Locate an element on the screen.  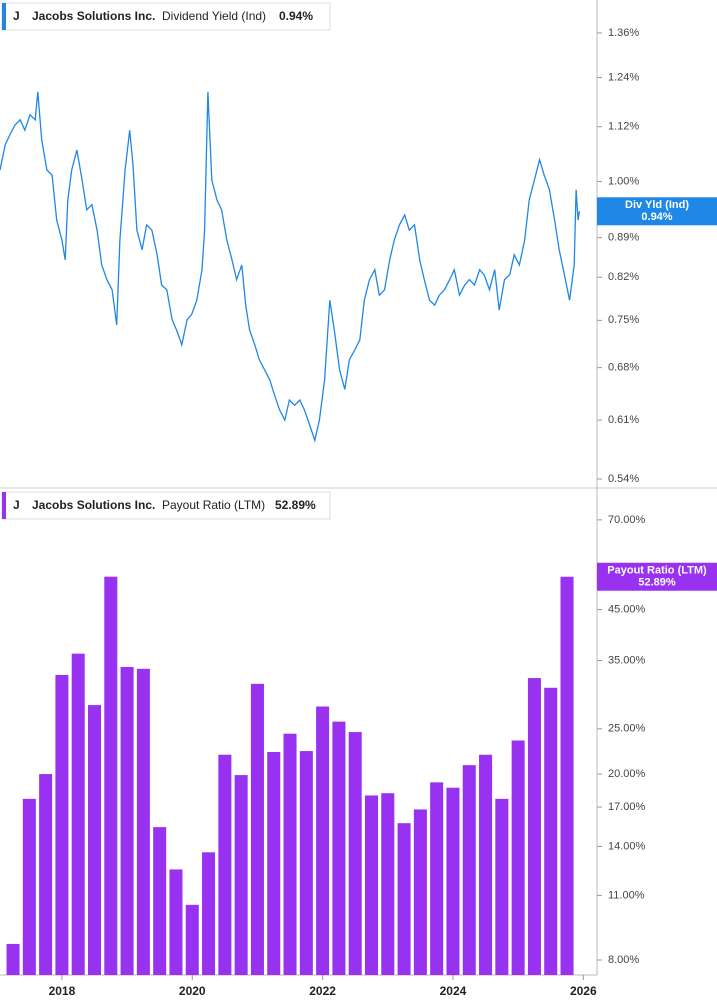
x-tick-label: 2018 is located at coordinates (62, 991).